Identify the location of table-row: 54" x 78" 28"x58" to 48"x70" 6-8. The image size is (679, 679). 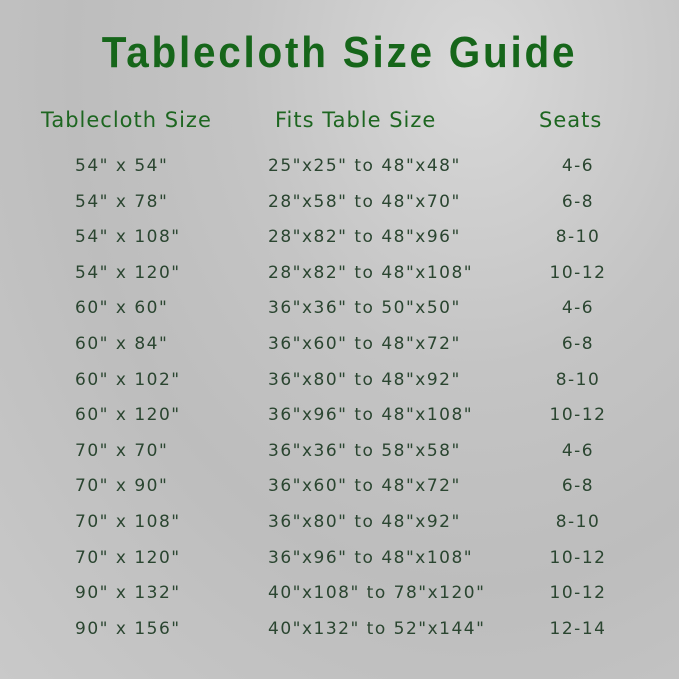
(339, 209).